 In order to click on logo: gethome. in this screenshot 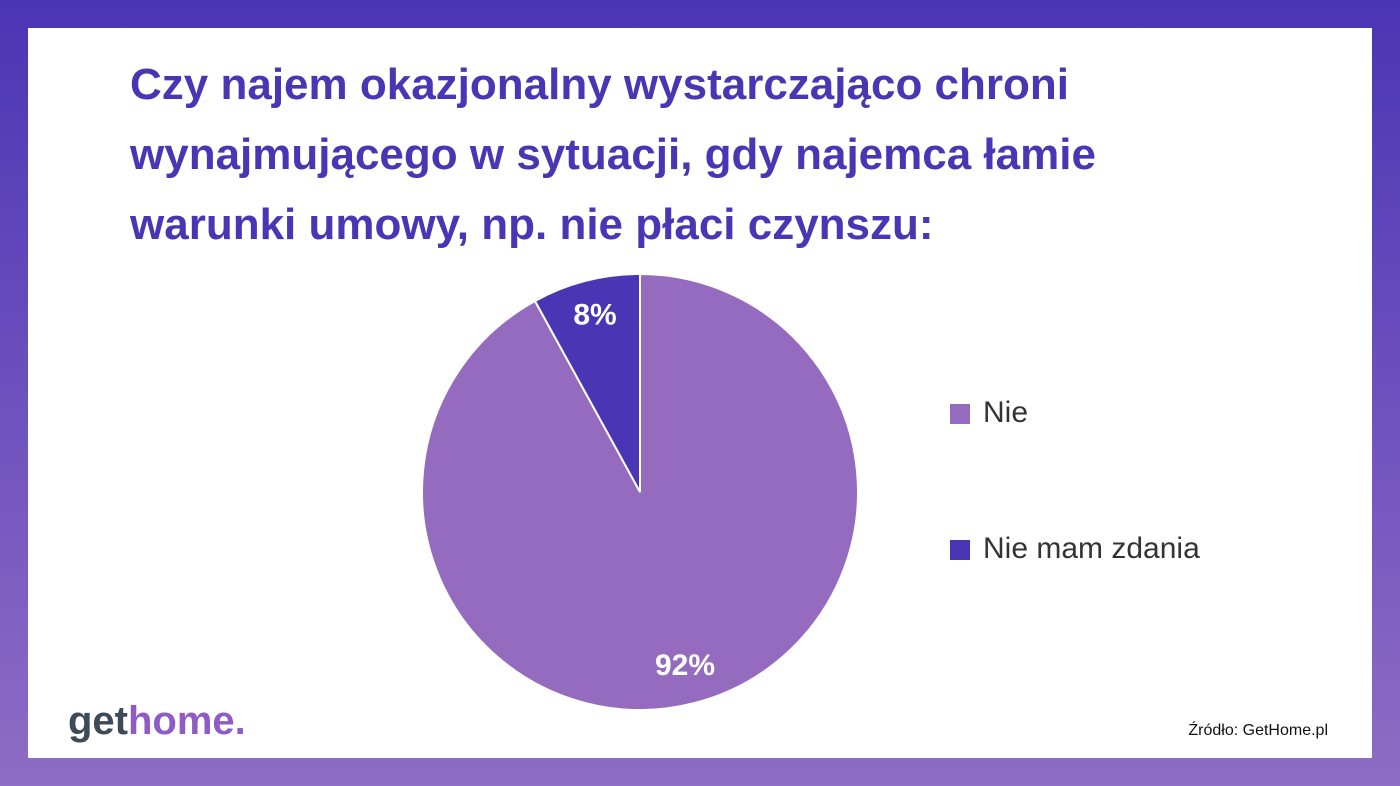, I will do `click(157, 721)`.